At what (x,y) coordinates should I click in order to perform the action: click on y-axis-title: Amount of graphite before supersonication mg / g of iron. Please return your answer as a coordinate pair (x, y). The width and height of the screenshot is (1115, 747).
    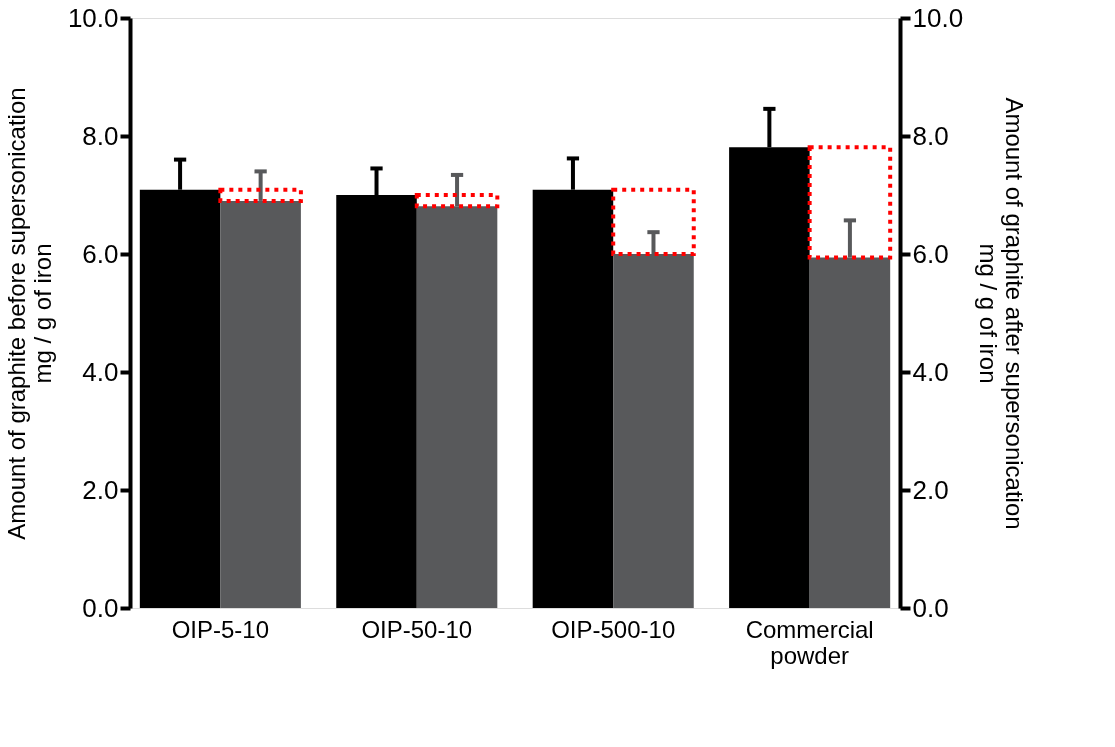
    Looking at the image, I should click on (29, 313).